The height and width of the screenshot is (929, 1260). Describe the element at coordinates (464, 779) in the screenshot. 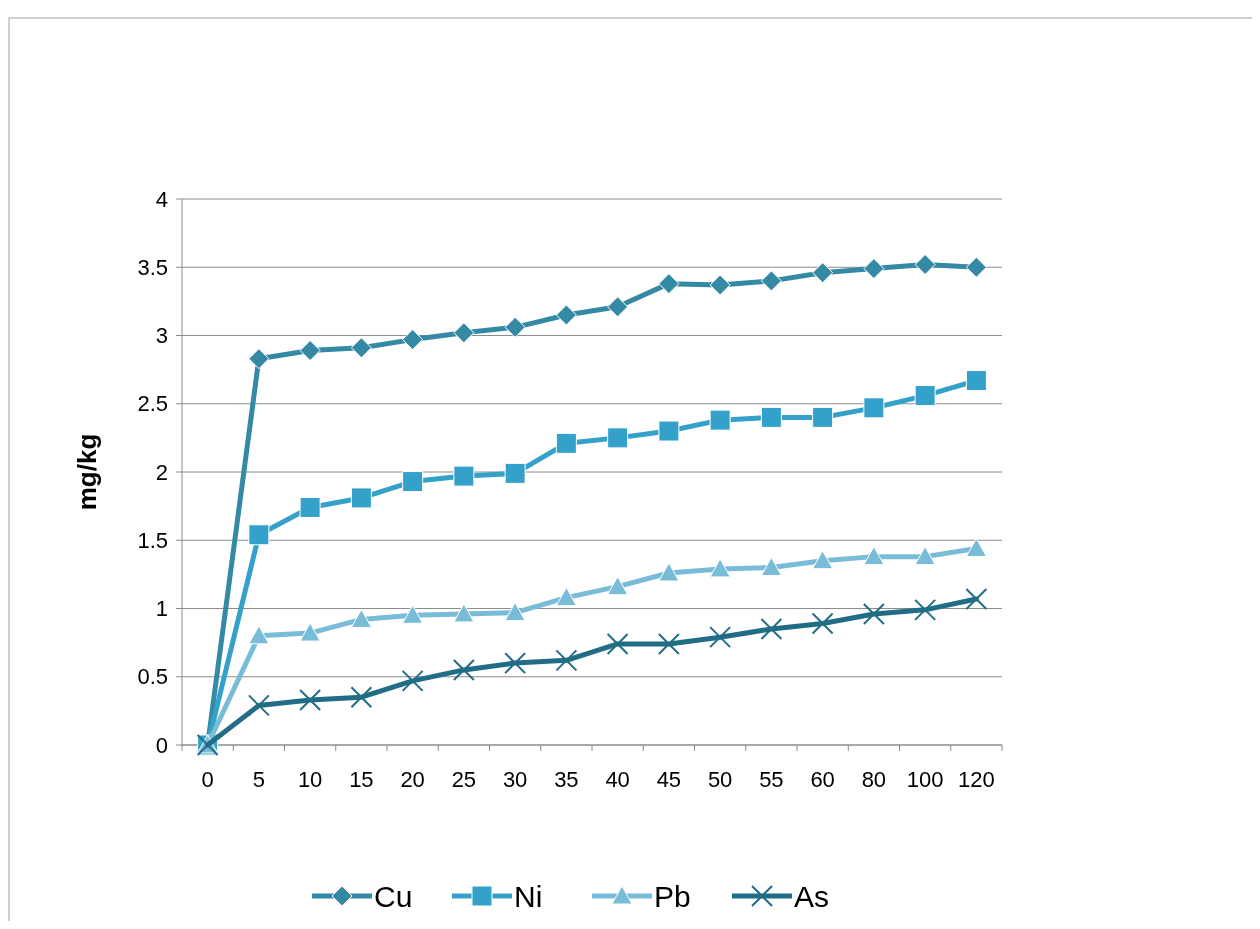

I see `x-tick-label: 25` at that location.